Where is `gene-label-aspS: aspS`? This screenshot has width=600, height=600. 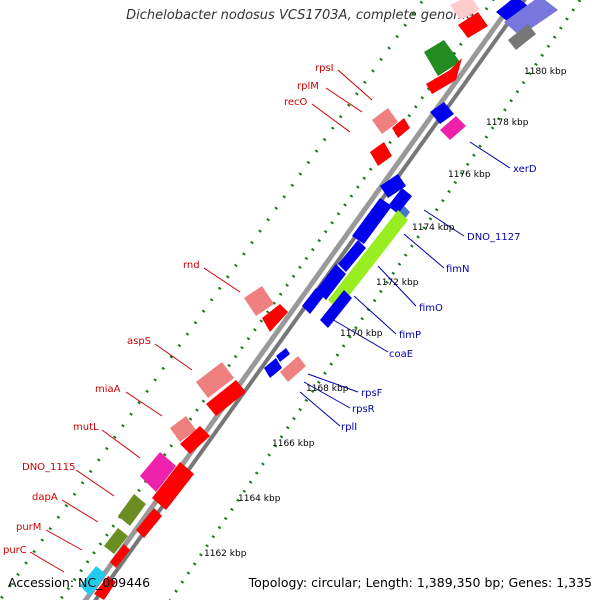
gene-label-aspS: aspS is located at coordinates (139, 341).